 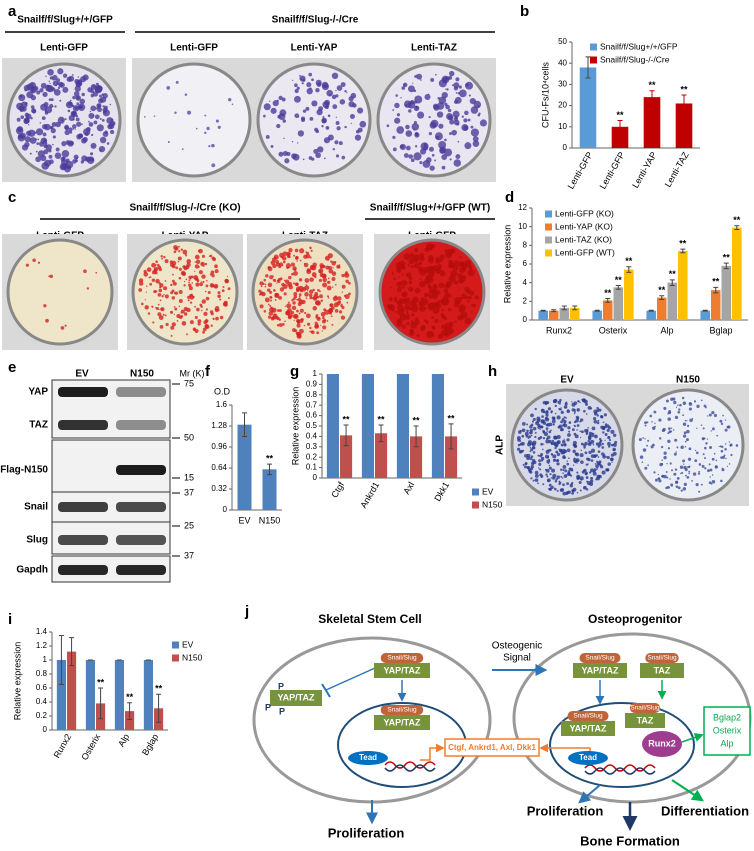 I want to click on outcome: Differentiation, so click(x=705, y=810).